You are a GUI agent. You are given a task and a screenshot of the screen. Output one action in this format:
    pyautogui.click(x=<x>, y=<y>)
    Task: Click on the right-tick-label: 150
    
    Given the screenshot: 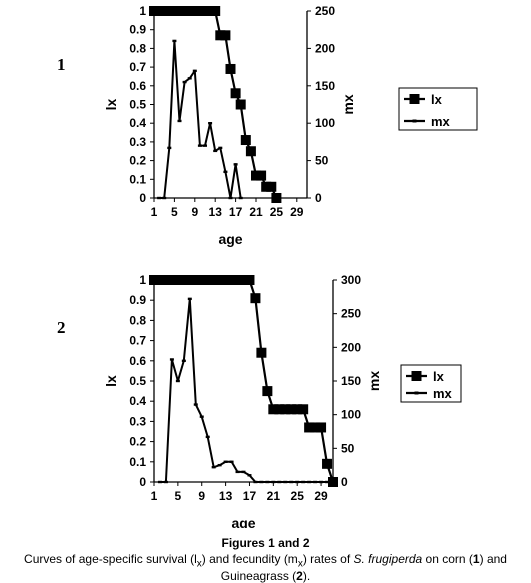 What is the action you would take?
    pyautogui.click(x=325, y=86)
    